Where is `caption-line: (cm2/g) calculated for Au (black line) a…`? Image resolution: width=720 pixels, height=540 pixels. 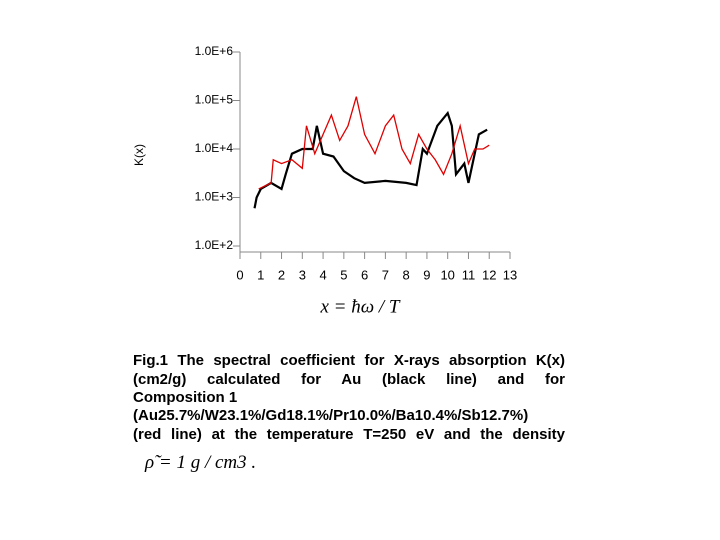 caption-line: (cm2/g) calculated for Au (black line) a… is located at coordinates (349, 379).